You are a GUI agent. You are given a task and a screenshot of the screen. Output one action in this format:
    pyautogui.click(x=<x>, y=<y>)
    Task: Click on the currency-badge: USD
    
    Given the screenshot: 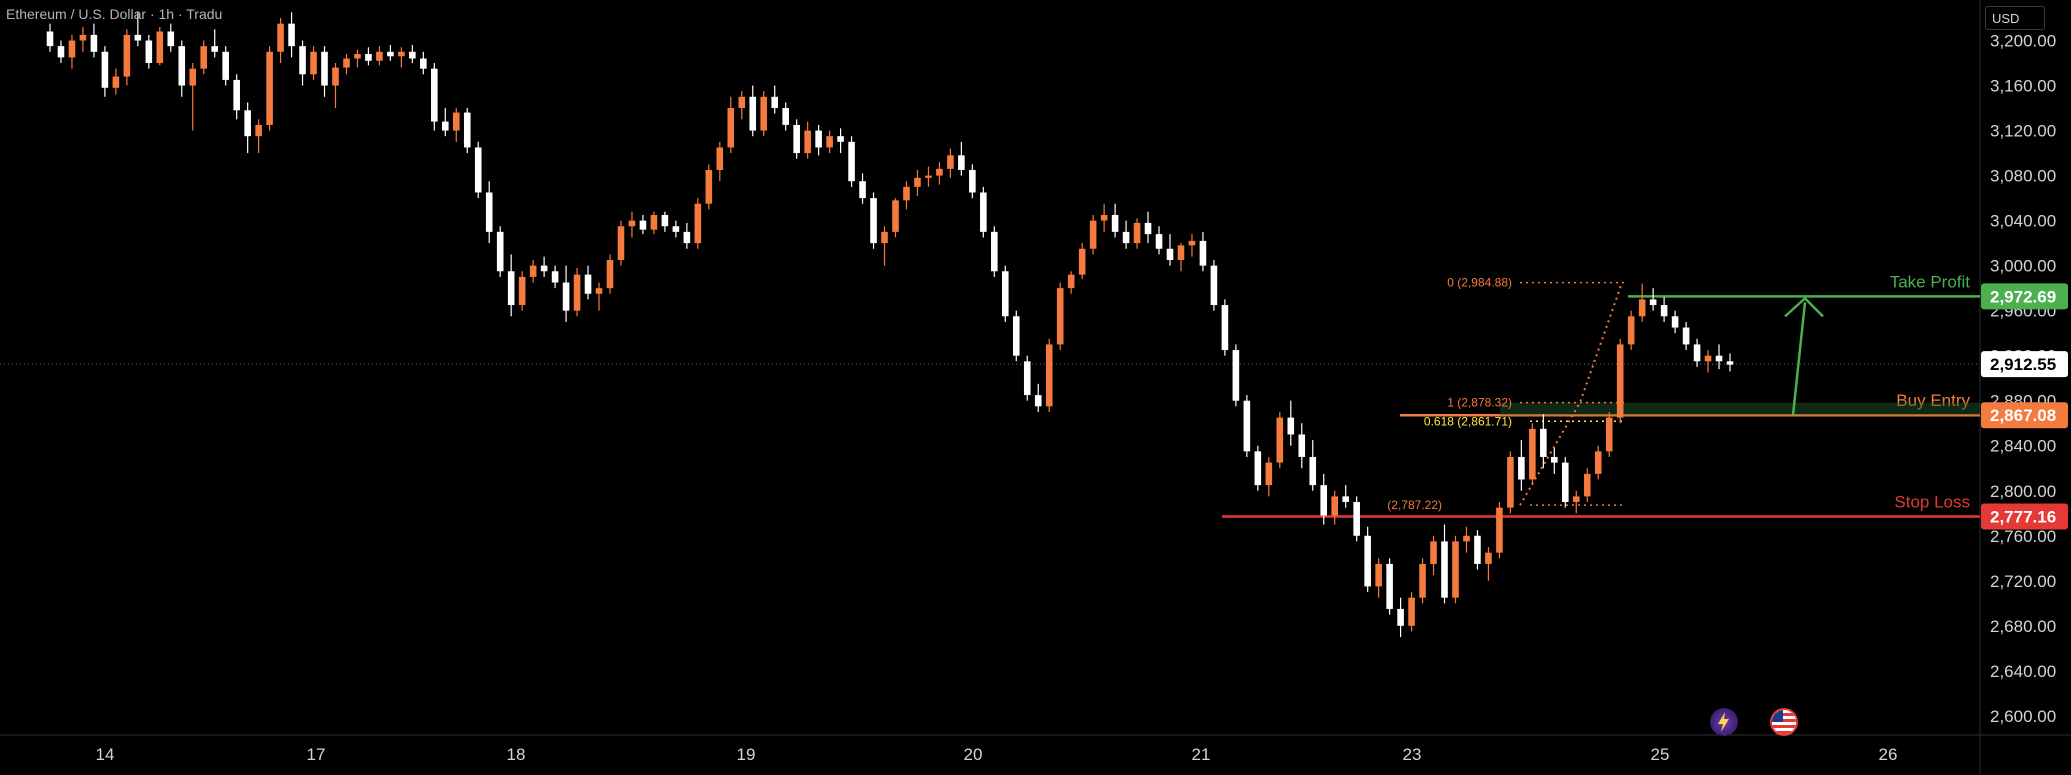 What is the action you would take?
    pyautogui.click(x=2015, y=18)
    